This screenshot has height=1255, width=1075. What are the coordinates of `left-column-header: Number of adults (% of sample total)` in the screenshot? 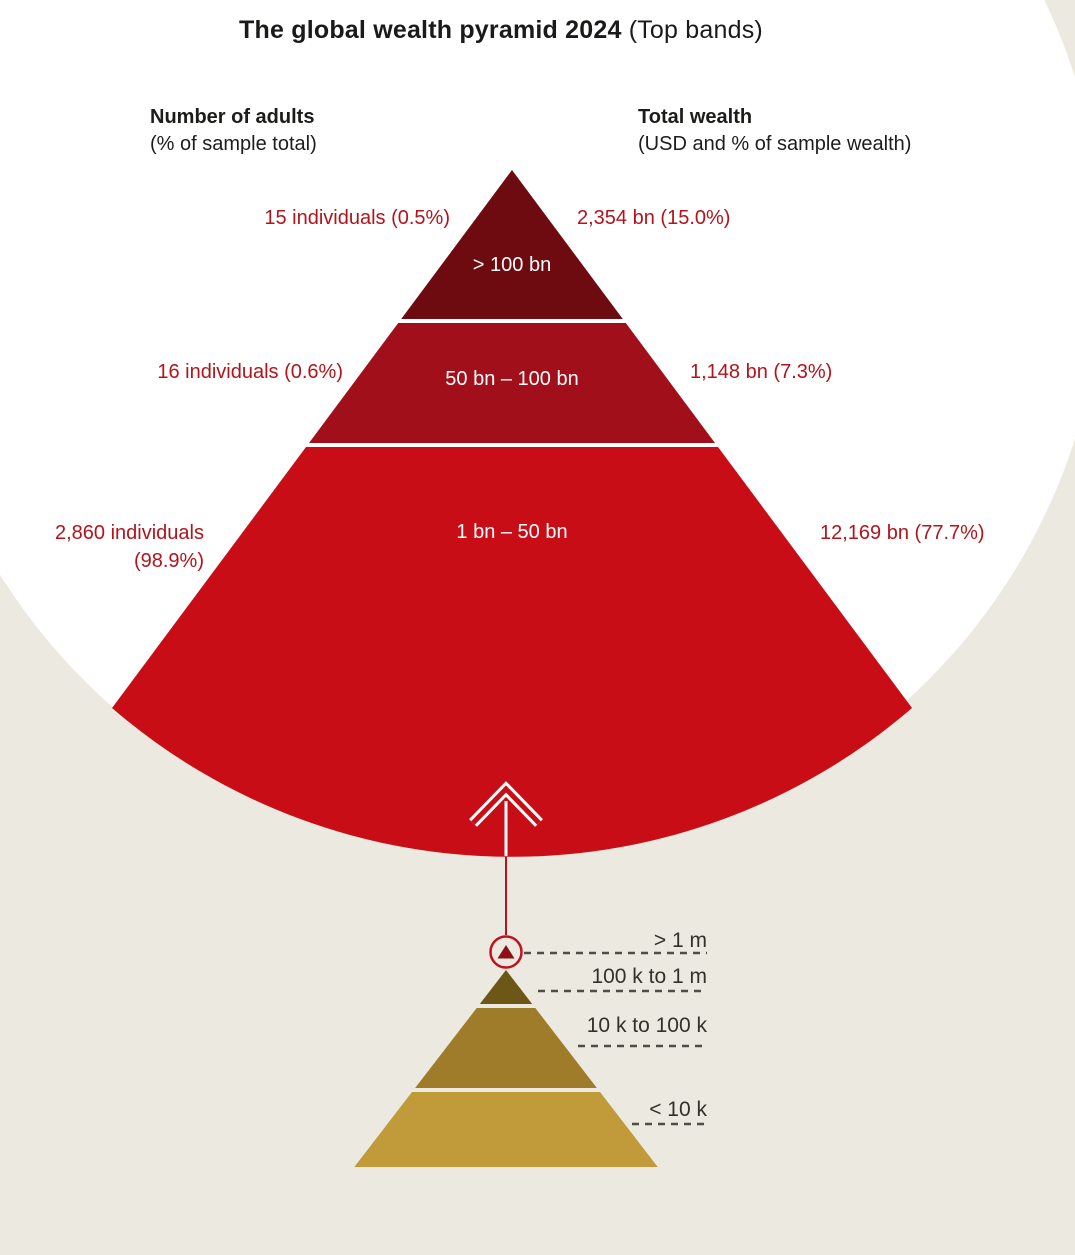 It's located at (233, 131).